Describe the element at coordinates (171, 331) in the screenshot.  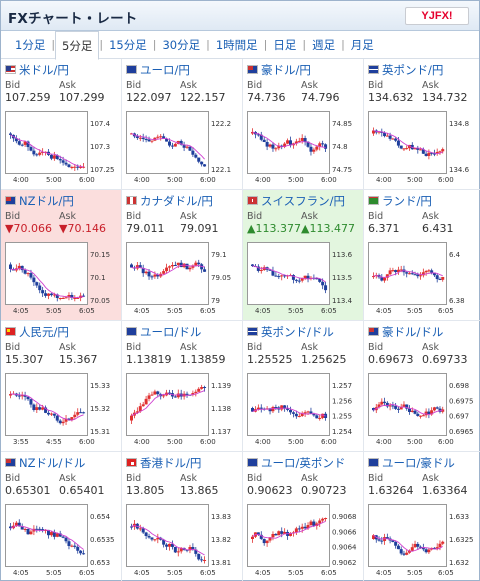
I see `pair-link: ユーロ/ドル` at that location.